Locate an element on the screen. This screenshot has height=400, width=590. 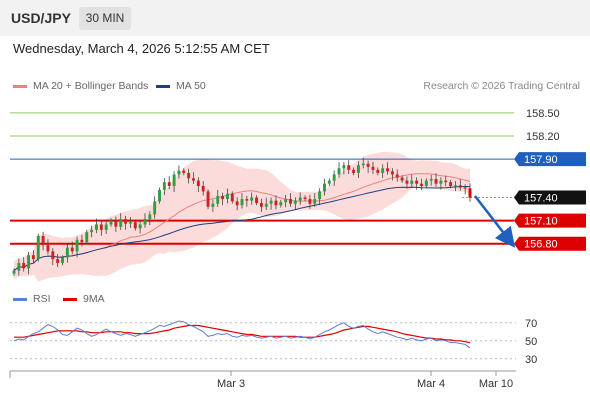
level-tag-157.90 is located at coordinates (550, 159).